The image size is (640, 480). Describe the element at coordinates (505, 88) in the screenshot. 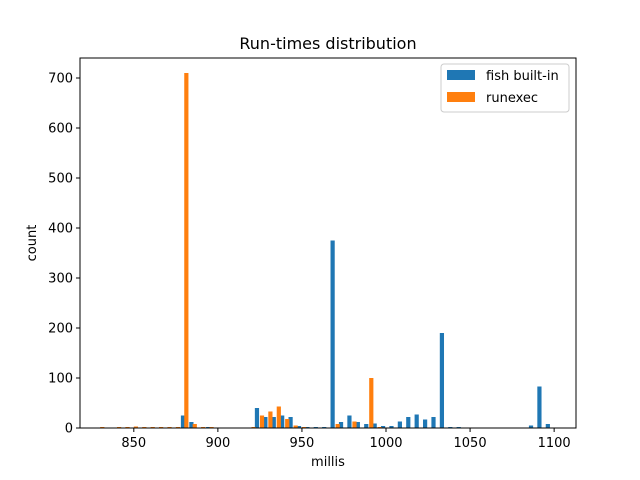

I see `legend: fish built-in runexec` at that location.